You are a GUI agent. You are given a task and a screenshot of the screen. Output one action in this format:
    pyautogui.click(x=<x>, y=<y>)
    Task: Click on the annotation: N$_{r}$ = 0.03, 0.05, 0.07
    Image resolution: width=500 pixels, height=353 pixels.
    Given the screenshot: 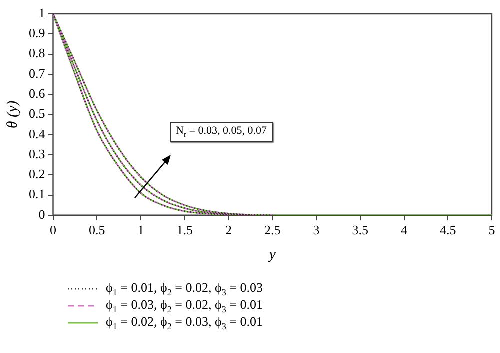 What is the action you would take?
    pyautogui.click(x=221, y=132)
    